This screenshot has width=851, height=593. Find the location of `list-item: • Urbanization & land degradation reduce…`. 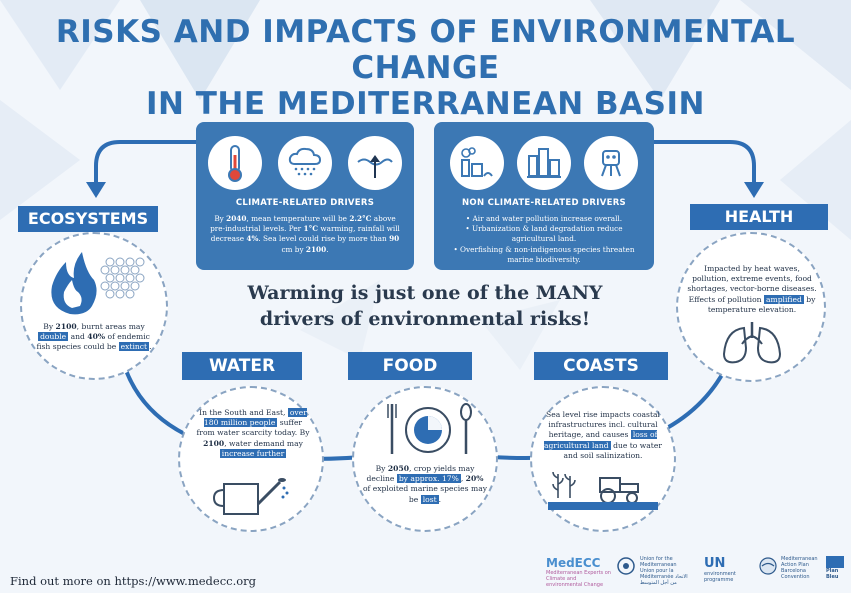

list-item: • Urbanization & land degradation reduce… is located at coordinates (544, 234).